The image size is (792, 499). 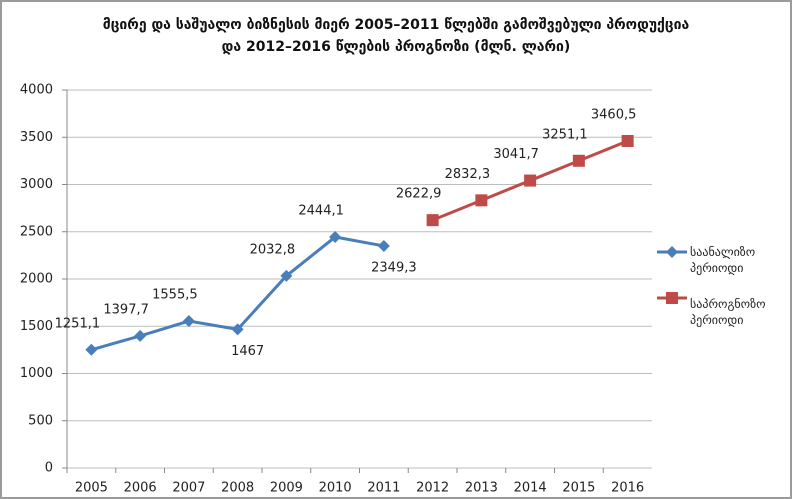 I want to click on data-label: 1467, so click(x=247, y=351).